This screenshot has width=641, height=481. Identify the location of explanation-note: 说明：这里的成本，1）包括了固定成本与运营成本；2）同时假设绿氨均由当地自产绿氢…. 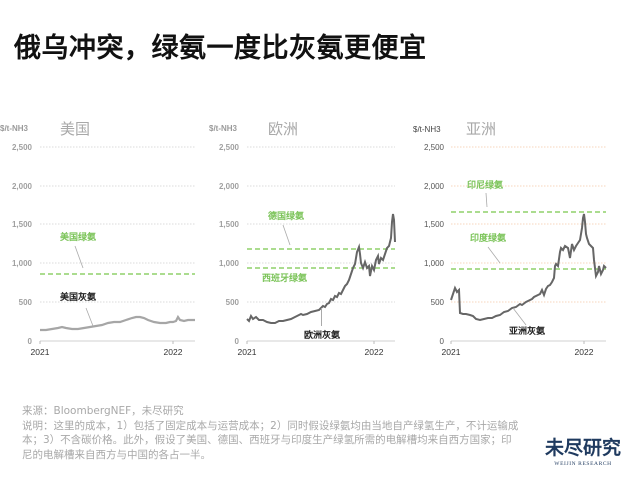
(270, 440).